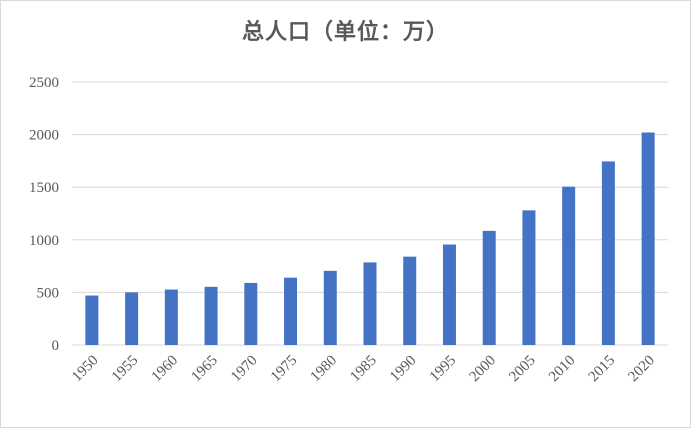 The height and width of the screenshot is (428, 691). Describe the element at coordinates (132, 318) in the screenshot. I see `bar-1955` at that location.